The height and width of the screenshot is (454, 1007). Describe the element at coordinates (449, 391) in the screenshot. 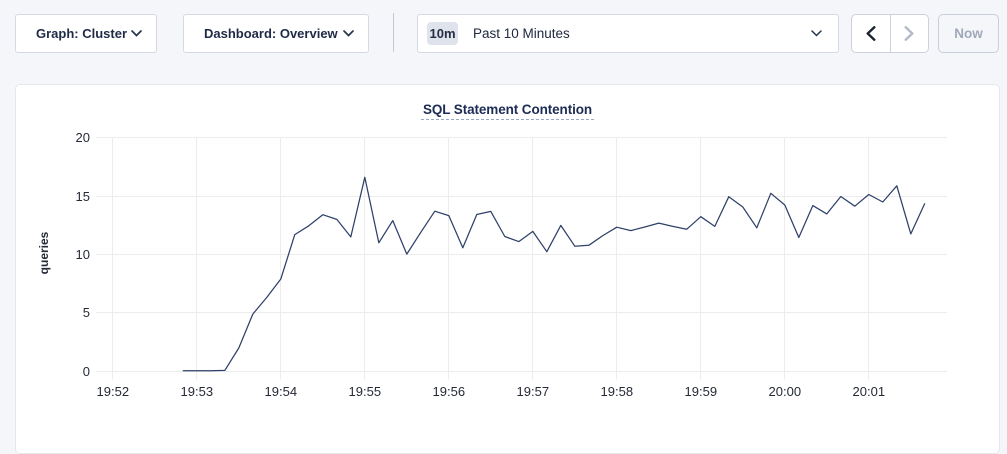

I see `svg-text: 19:56` at that location.